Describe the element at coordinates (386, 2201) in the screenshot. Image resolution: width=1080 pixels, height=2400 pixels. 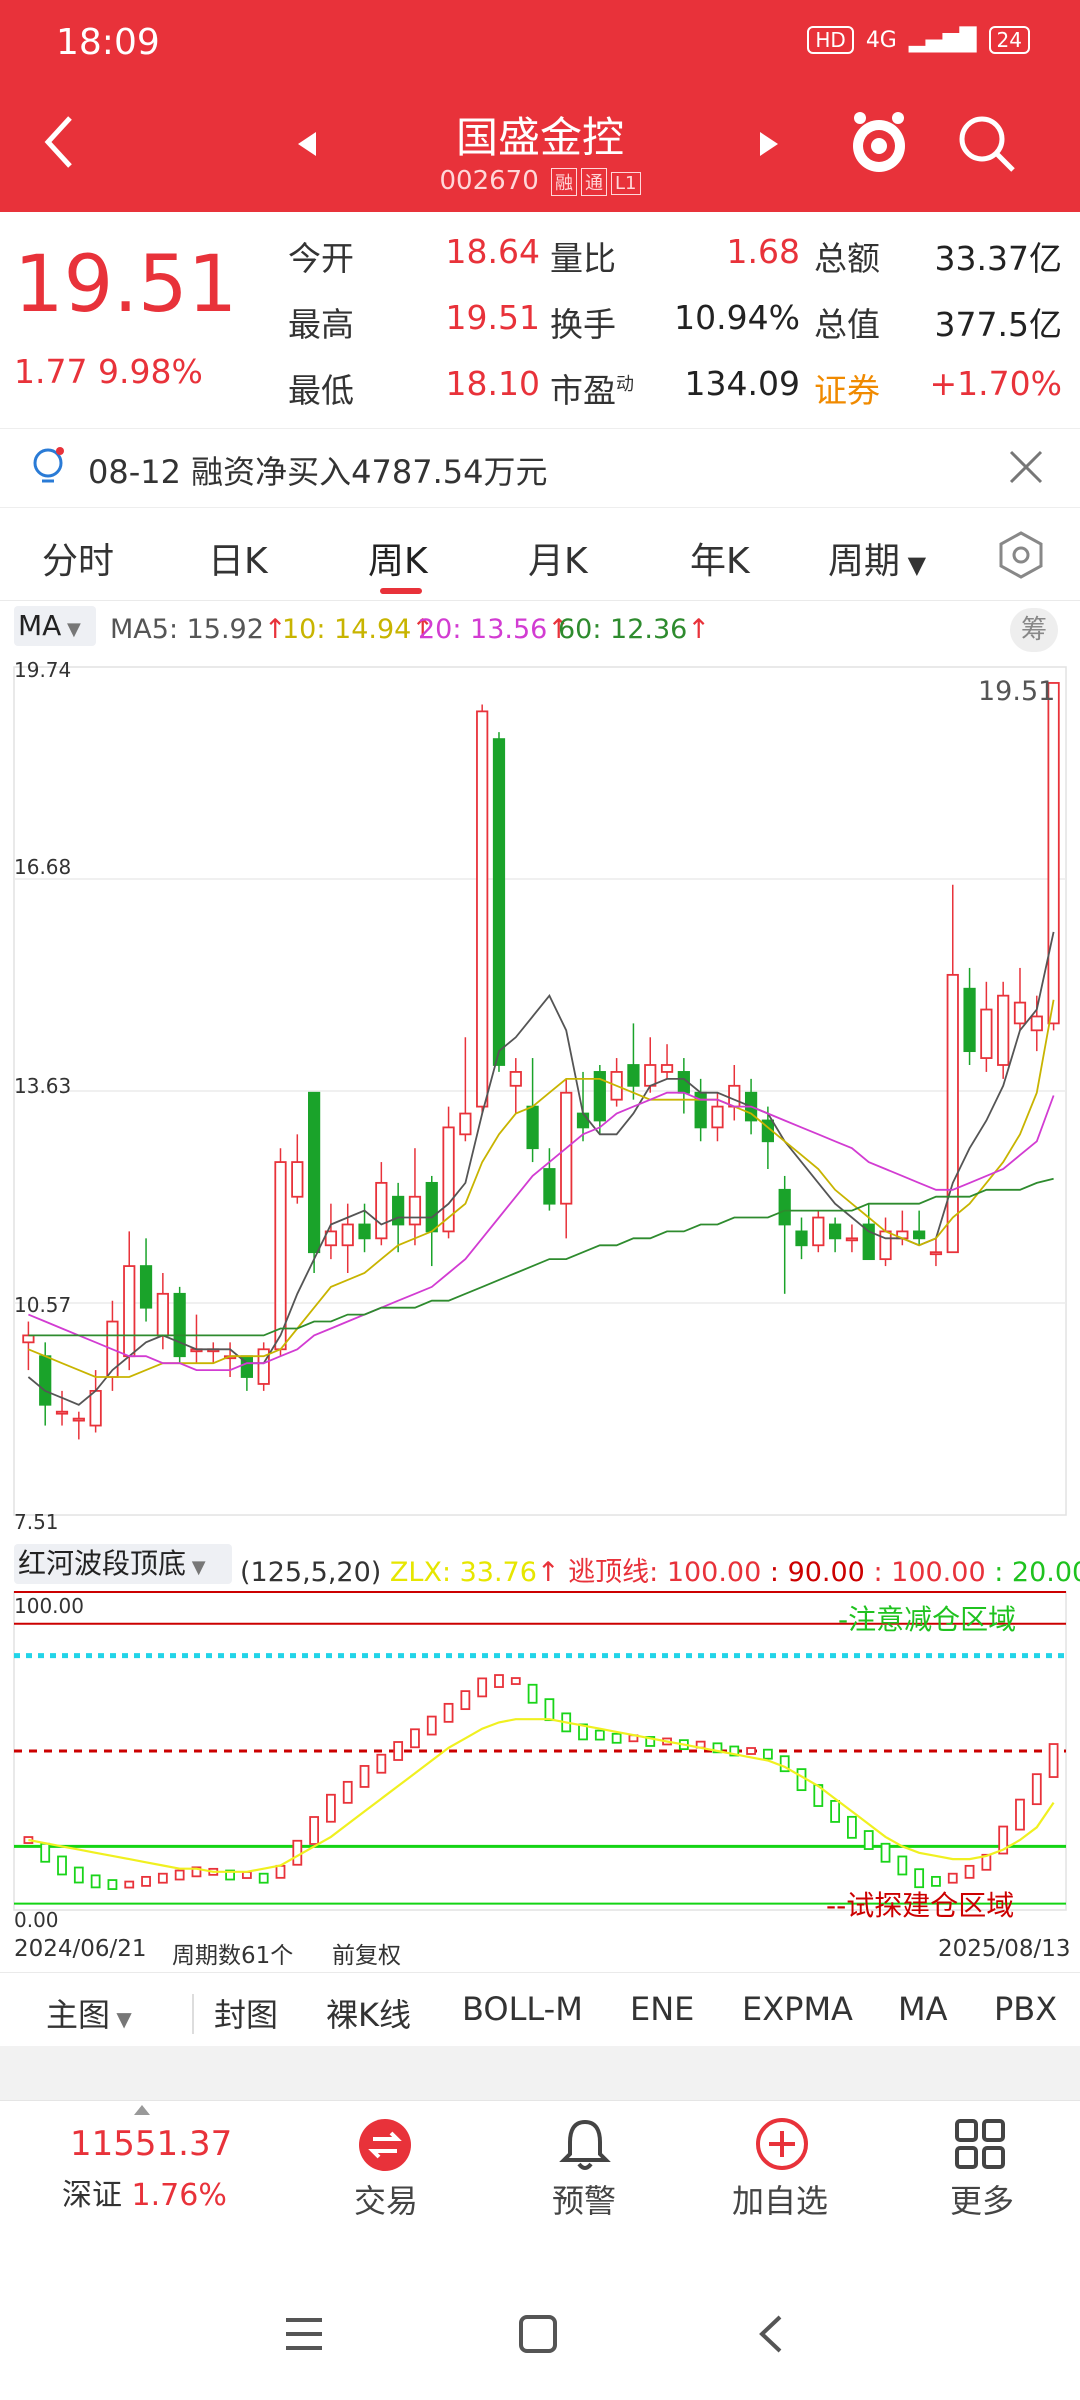
I see `nav-trade: 交易` at that location.